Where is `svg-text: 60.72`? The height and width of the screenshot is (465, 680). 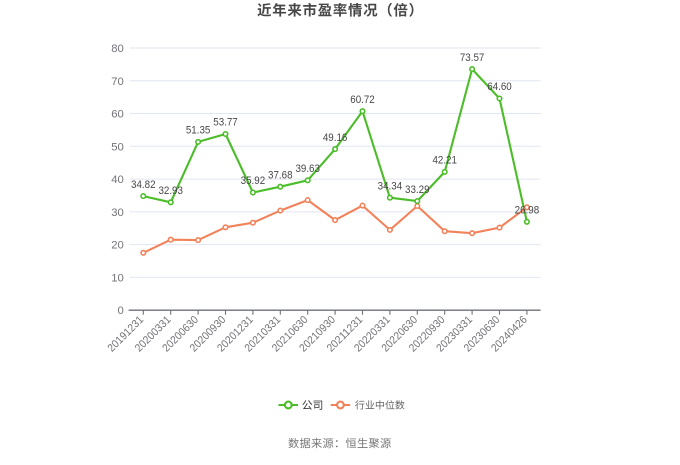
svg-text: 60.72 is located at coordinates (362, 100).